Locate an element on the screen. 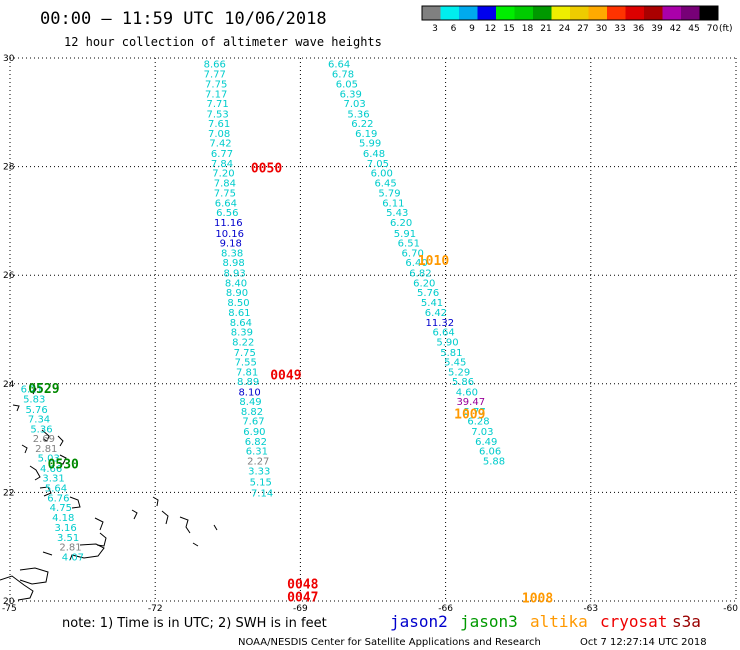 This screenshot has height=650, width=740. wave-height-value: 6.21 is located at coordinates (32, 390).